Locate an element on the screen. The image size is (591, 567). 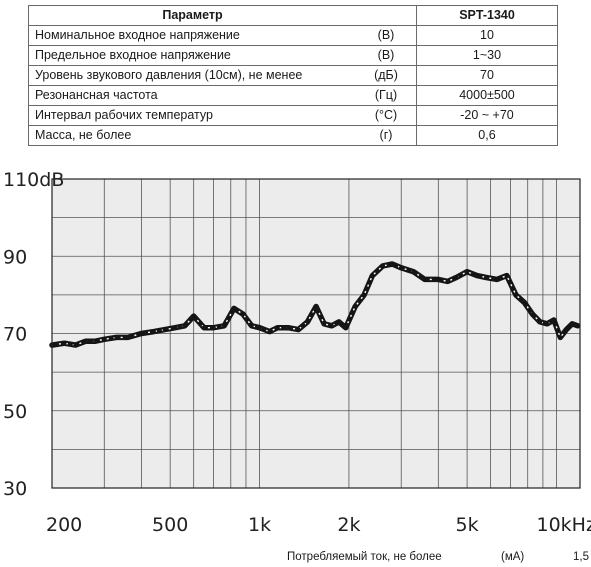
spec-unit: (дБ) is located at coordinates (386, 75).